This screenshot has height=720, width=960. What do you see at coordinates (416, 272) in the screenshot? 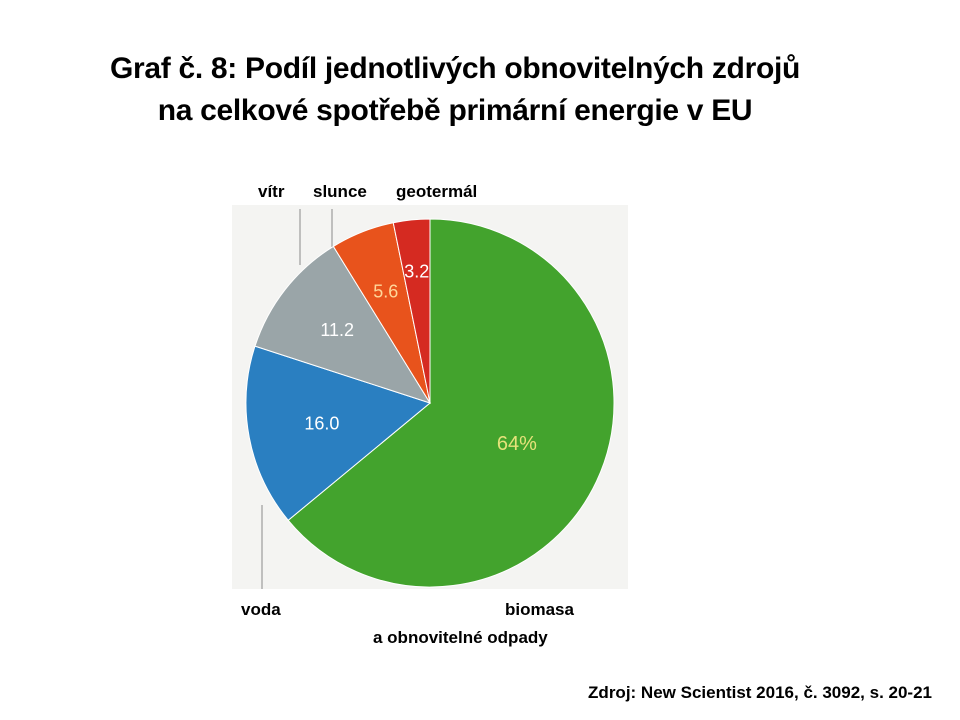
I see `slice-label-geotermal: 3.2` at bounding box center [416, 272].